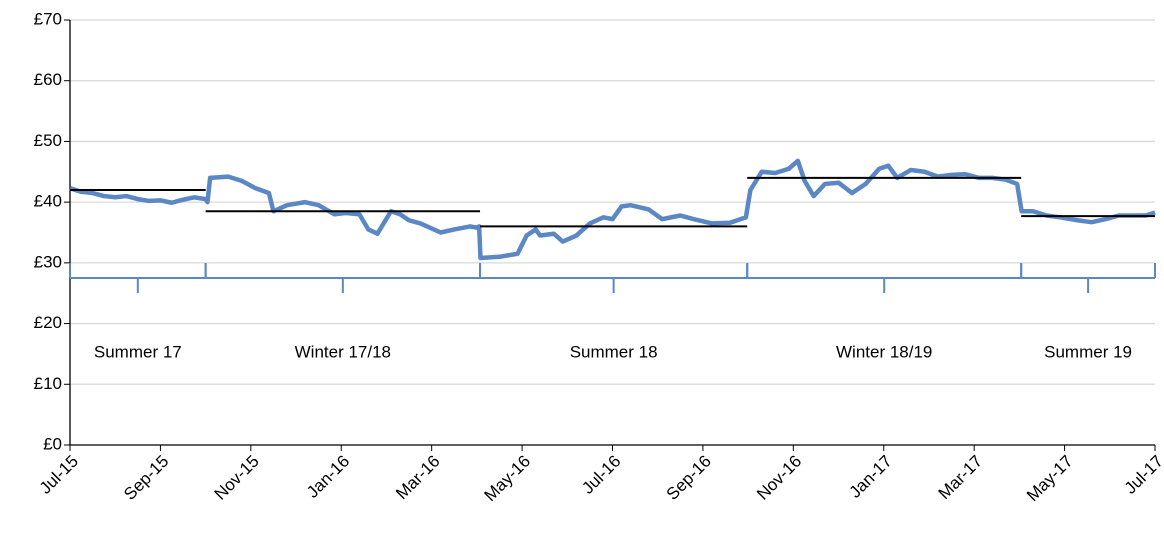 The width and height of the screenshot is (1164, 536). What do you see at coordinates (343, 351) in the screenshot?
I see `season-label: Winter 17/18` at bounding box center [343, 351].